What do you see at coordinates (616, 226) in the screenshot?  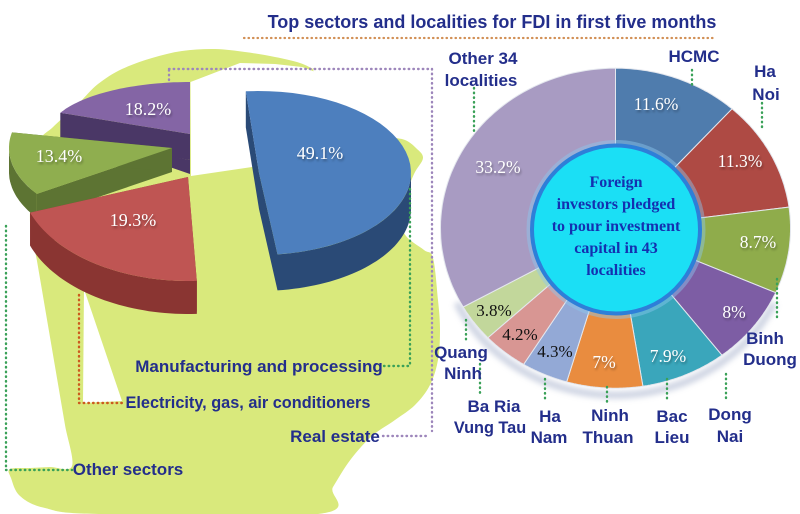 I see `svg-text: to pour investment` at bounding box center [616, 226].